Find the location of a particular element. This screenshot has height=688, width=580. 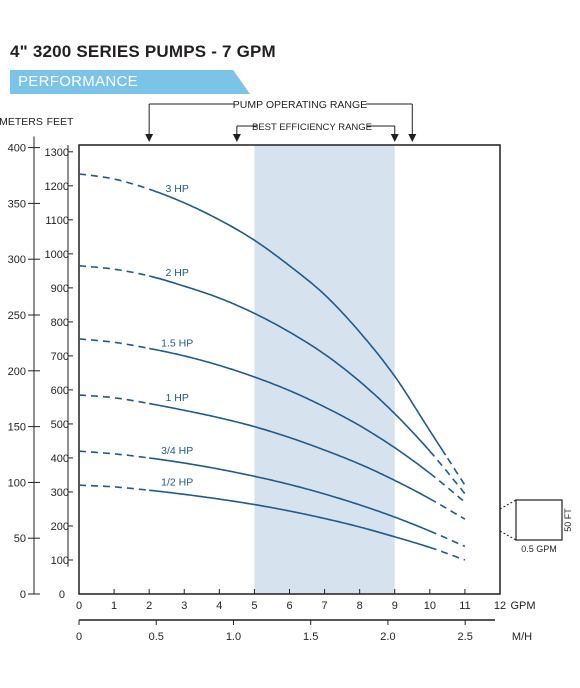

meters-tick-label: 400 is located at coordinates (17, 149).